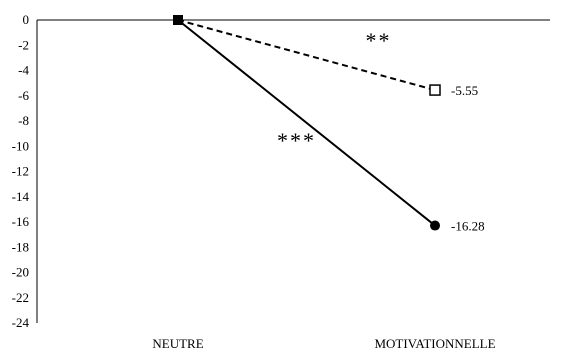 The image size is (563, 353). What do you see at coordinates (296, 140) in the screenshot?
I see `significance-annotation: ***` at bounding box center [296, 140].